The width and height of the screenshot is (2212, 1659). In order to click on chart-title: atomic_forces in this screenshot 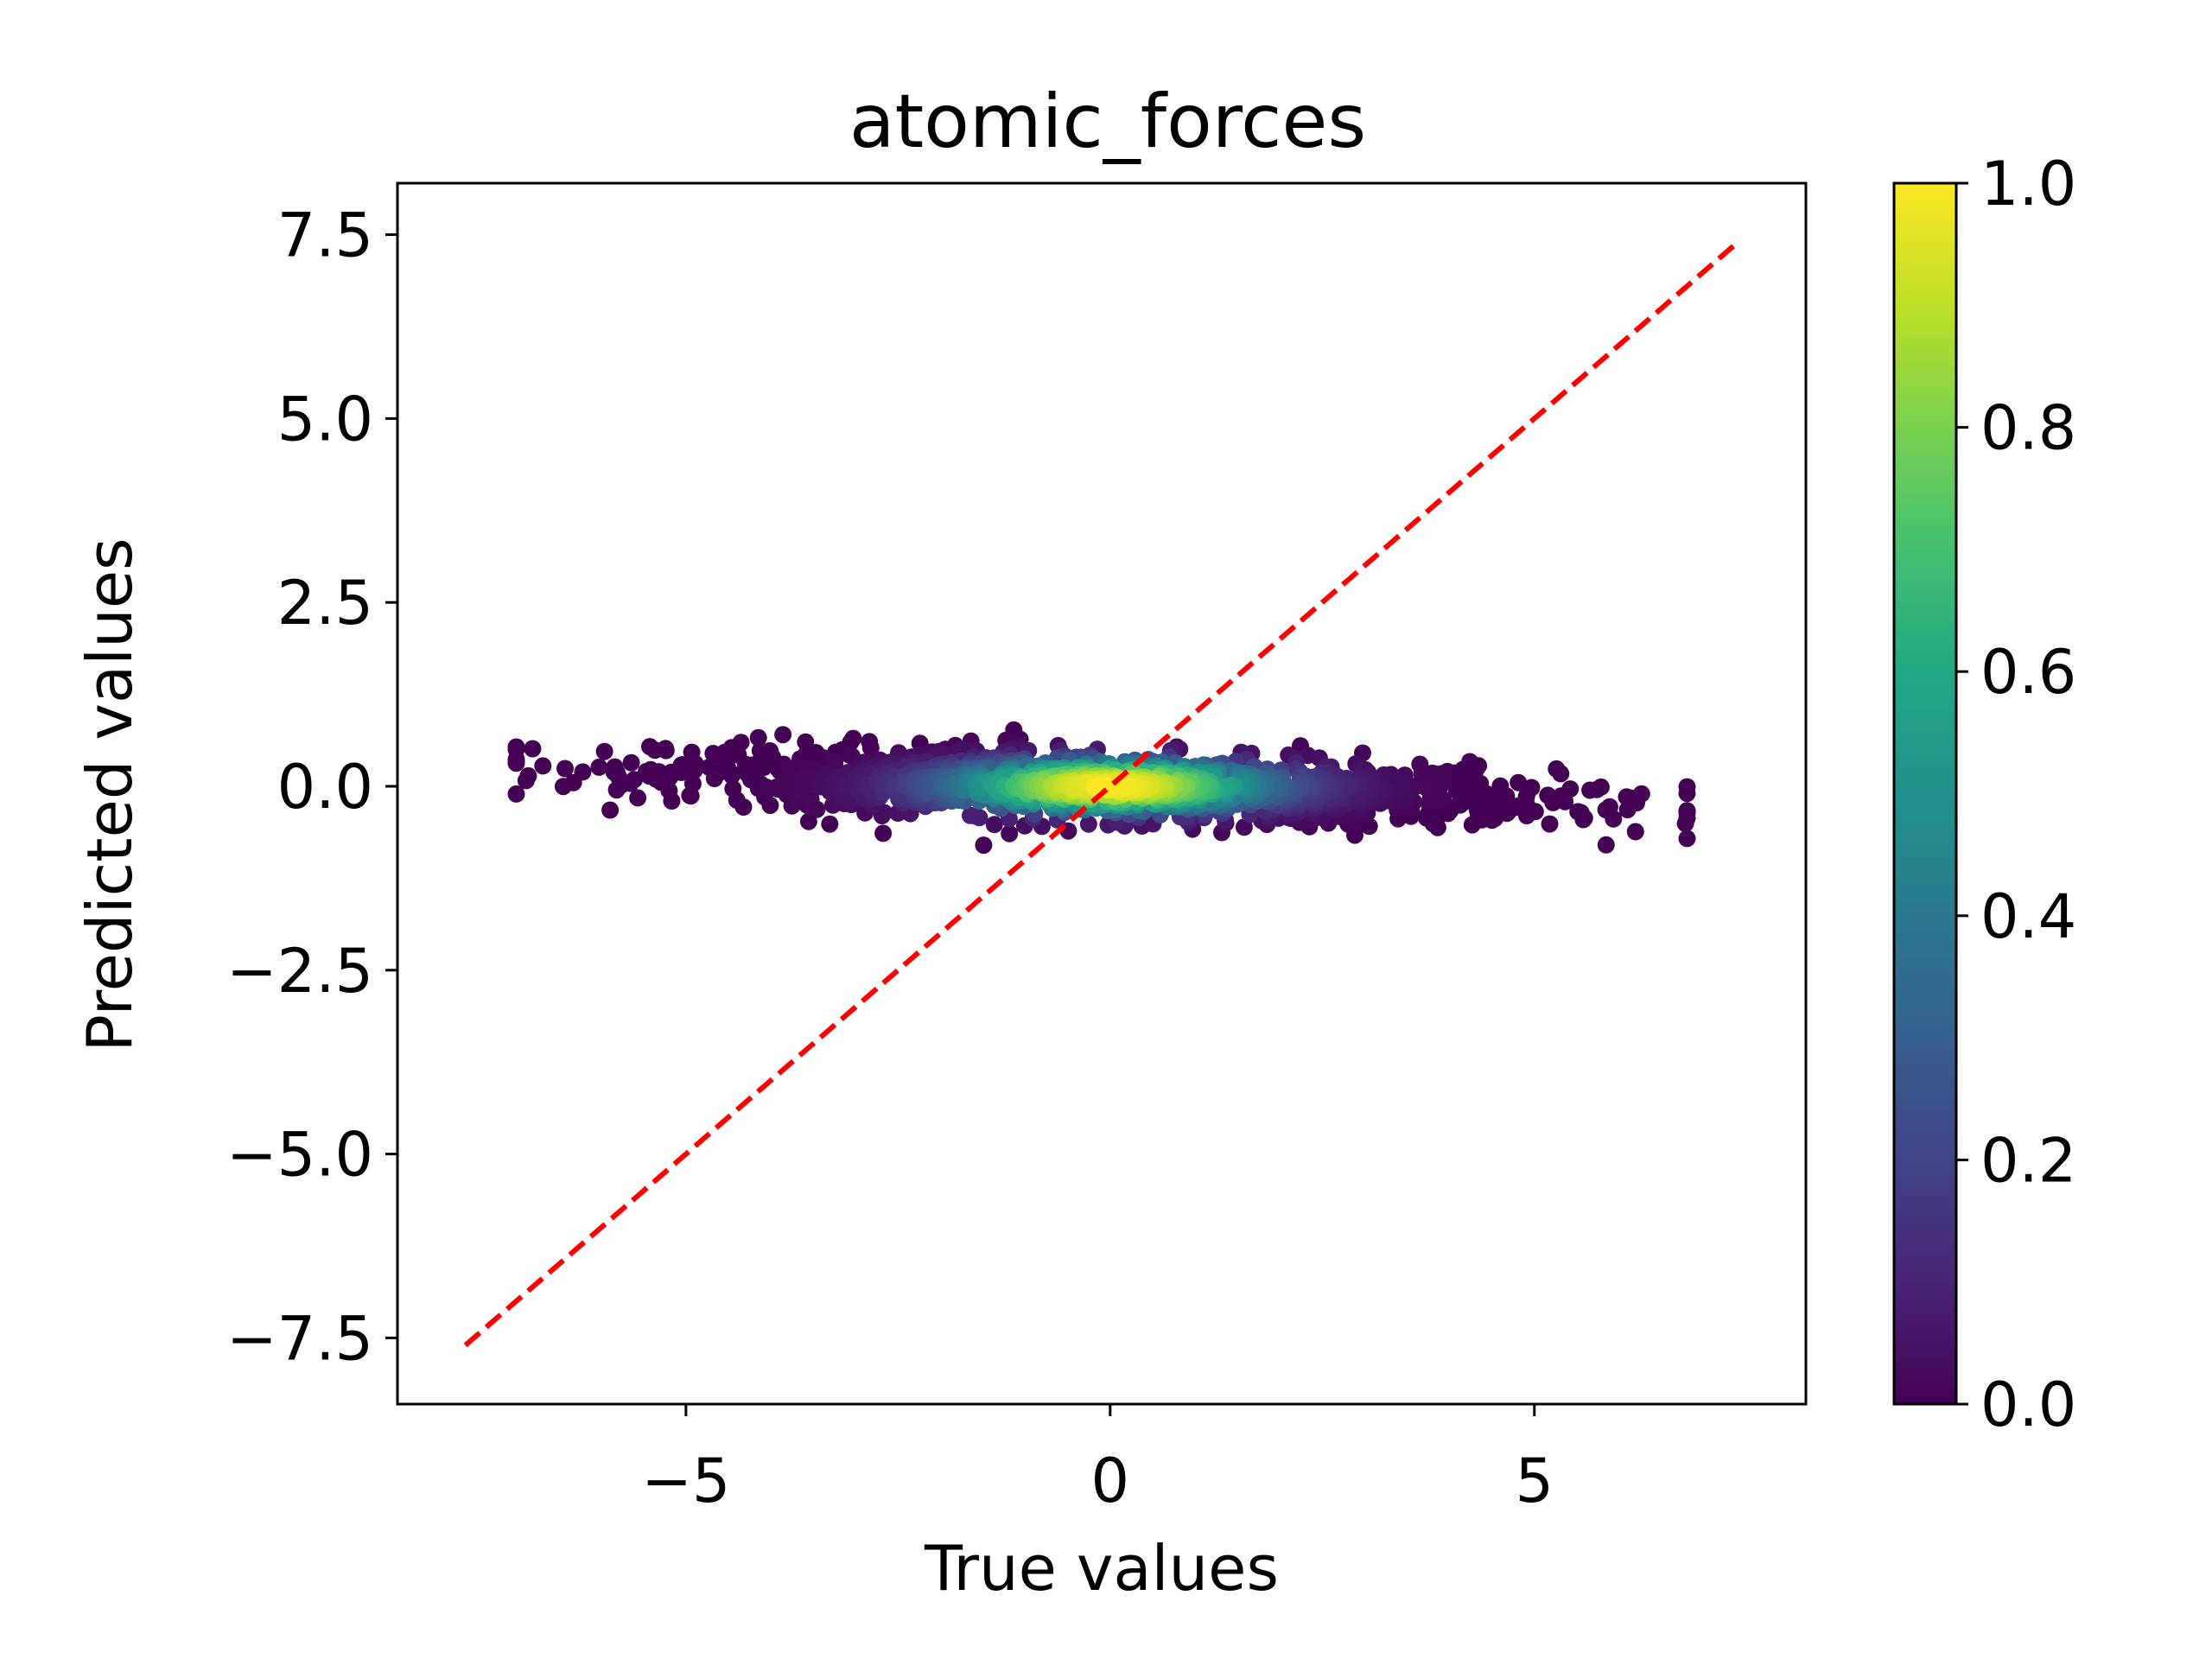, I will do `click(1107, 122)`.